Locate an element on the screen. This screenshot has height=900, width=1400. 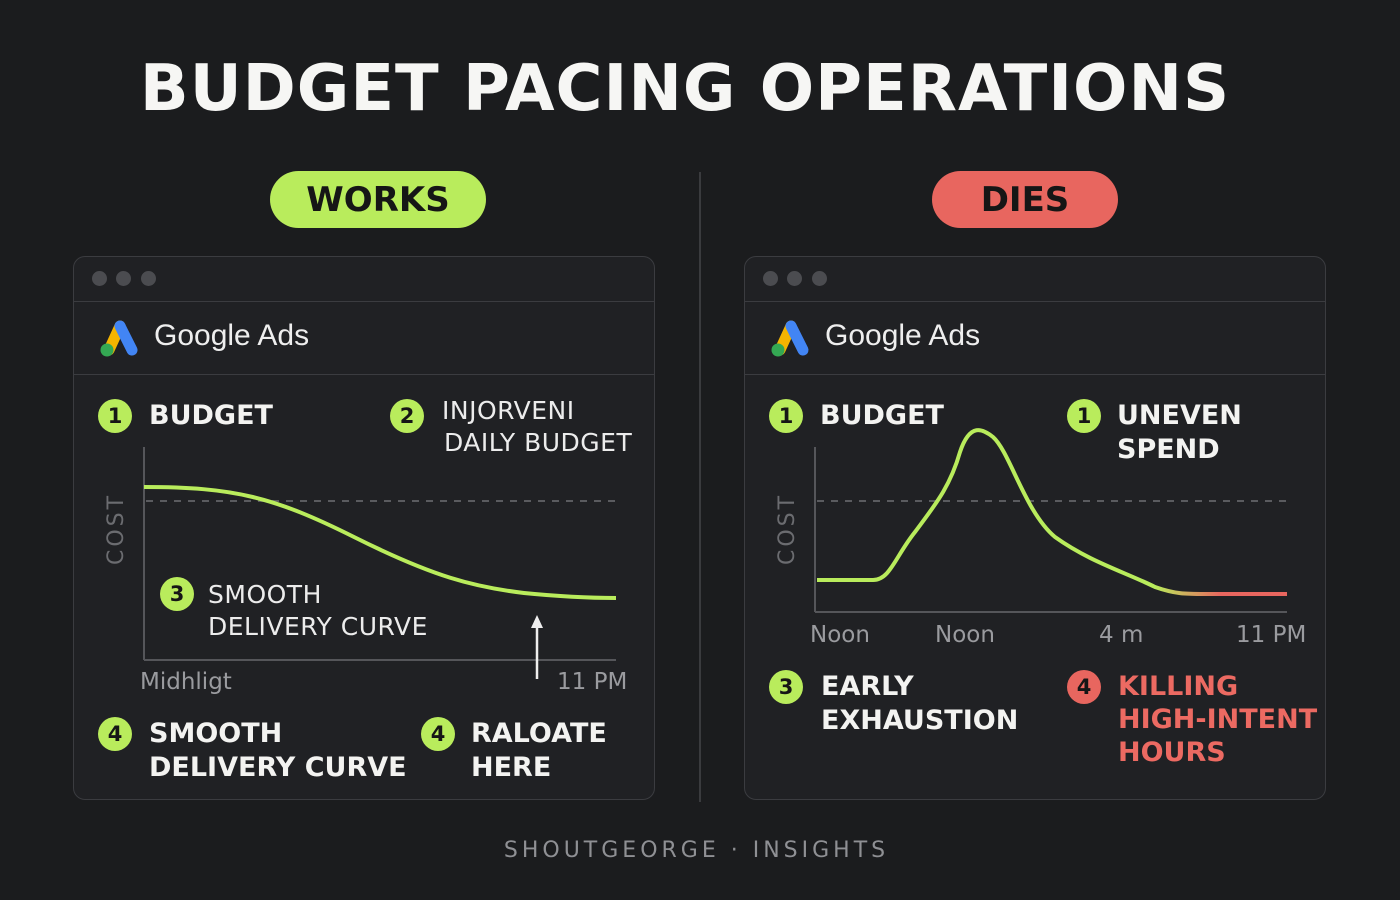
dies-pill: DIES is located at coordinates (1025, 199).